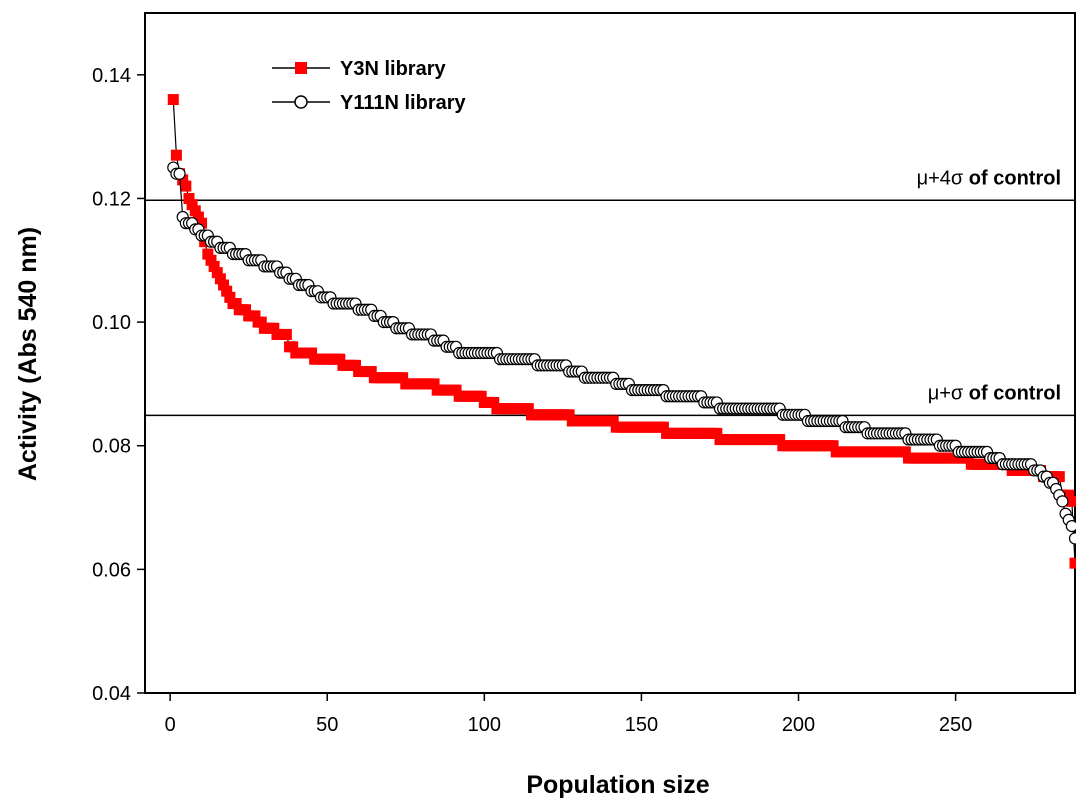  I want to click on reference-line-label: μ+4σ of control, so click(989, 178).